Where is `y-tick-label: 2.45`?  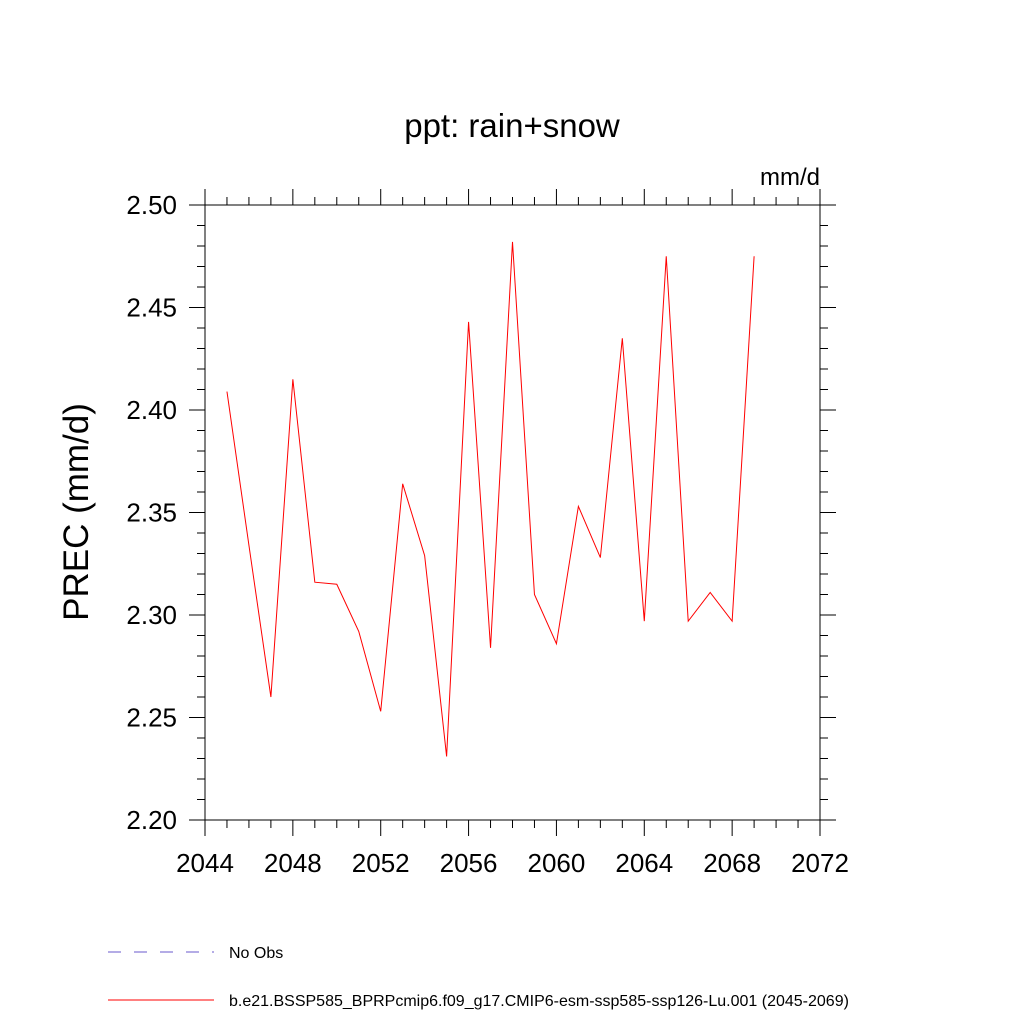 y-tick-label: 2.45 is located at coordinates (151, 308).